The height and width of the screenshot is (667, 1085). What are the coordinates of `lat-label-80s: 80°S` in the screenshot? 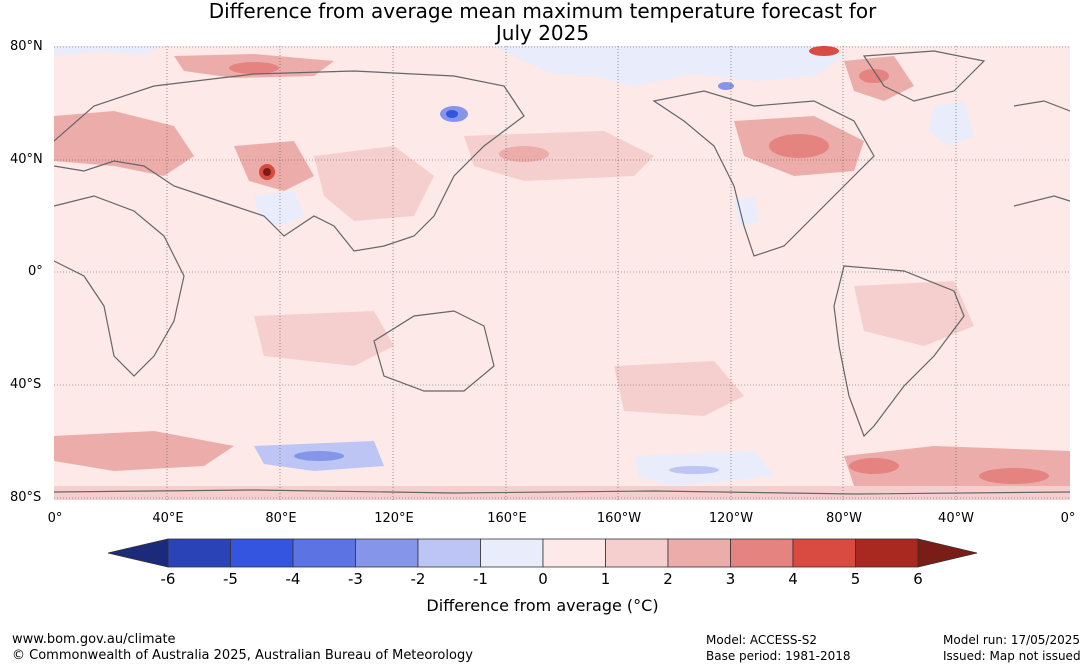 It's located at (26, 497).